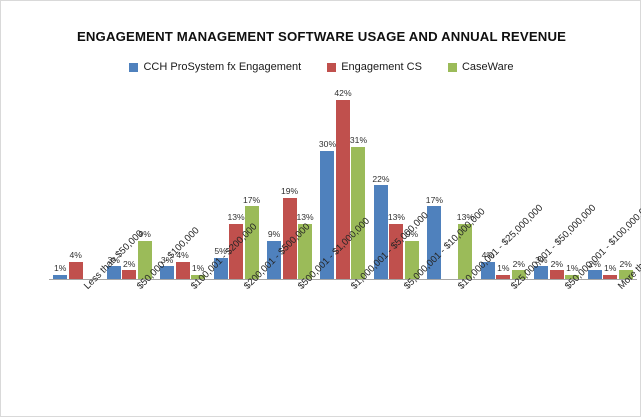 This screenshot has height=417, width=641. I want to click on bar-value-label: 31%, so click(358, 140).